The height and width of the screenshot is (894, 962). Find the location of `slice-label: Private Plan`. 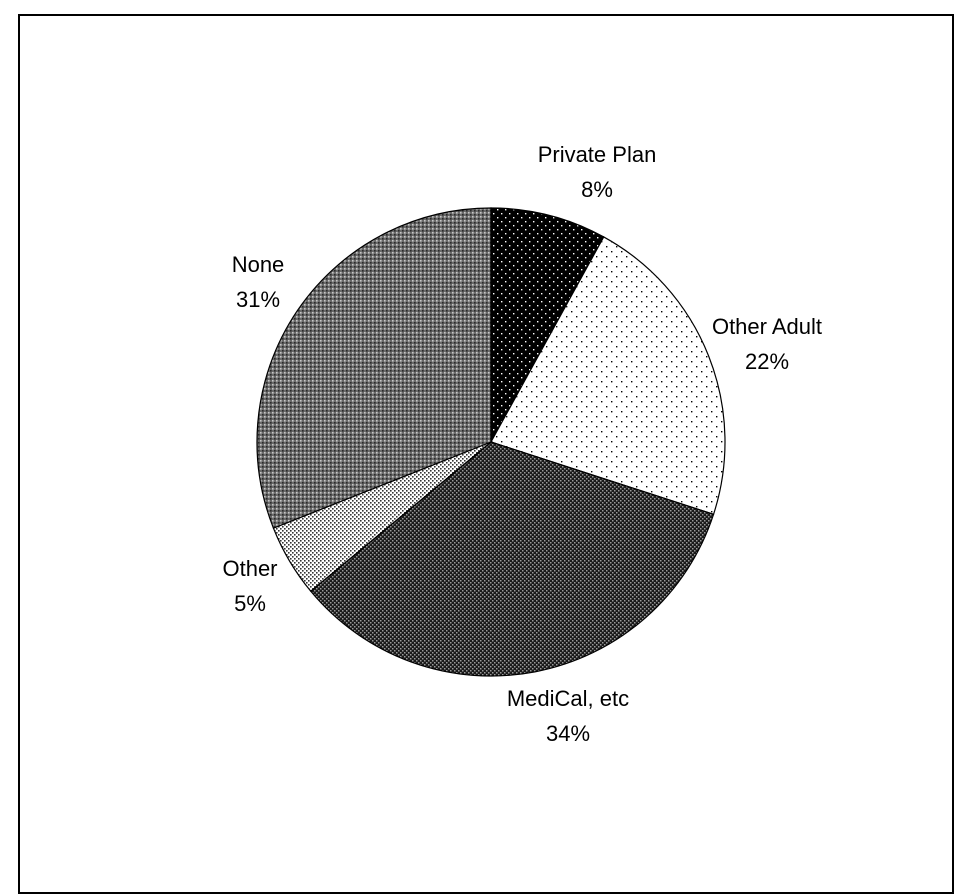

slice-label: Private Plan is located at coordinates (597, 154).